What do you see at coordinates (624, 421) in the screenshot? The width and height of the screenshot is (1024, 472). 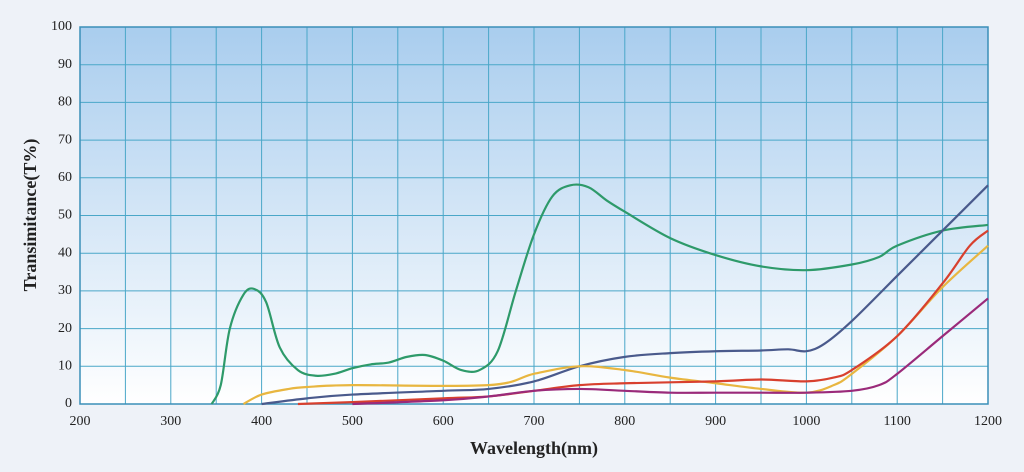 I see `x-tick-label: 800` at bounding box center [624, 421].